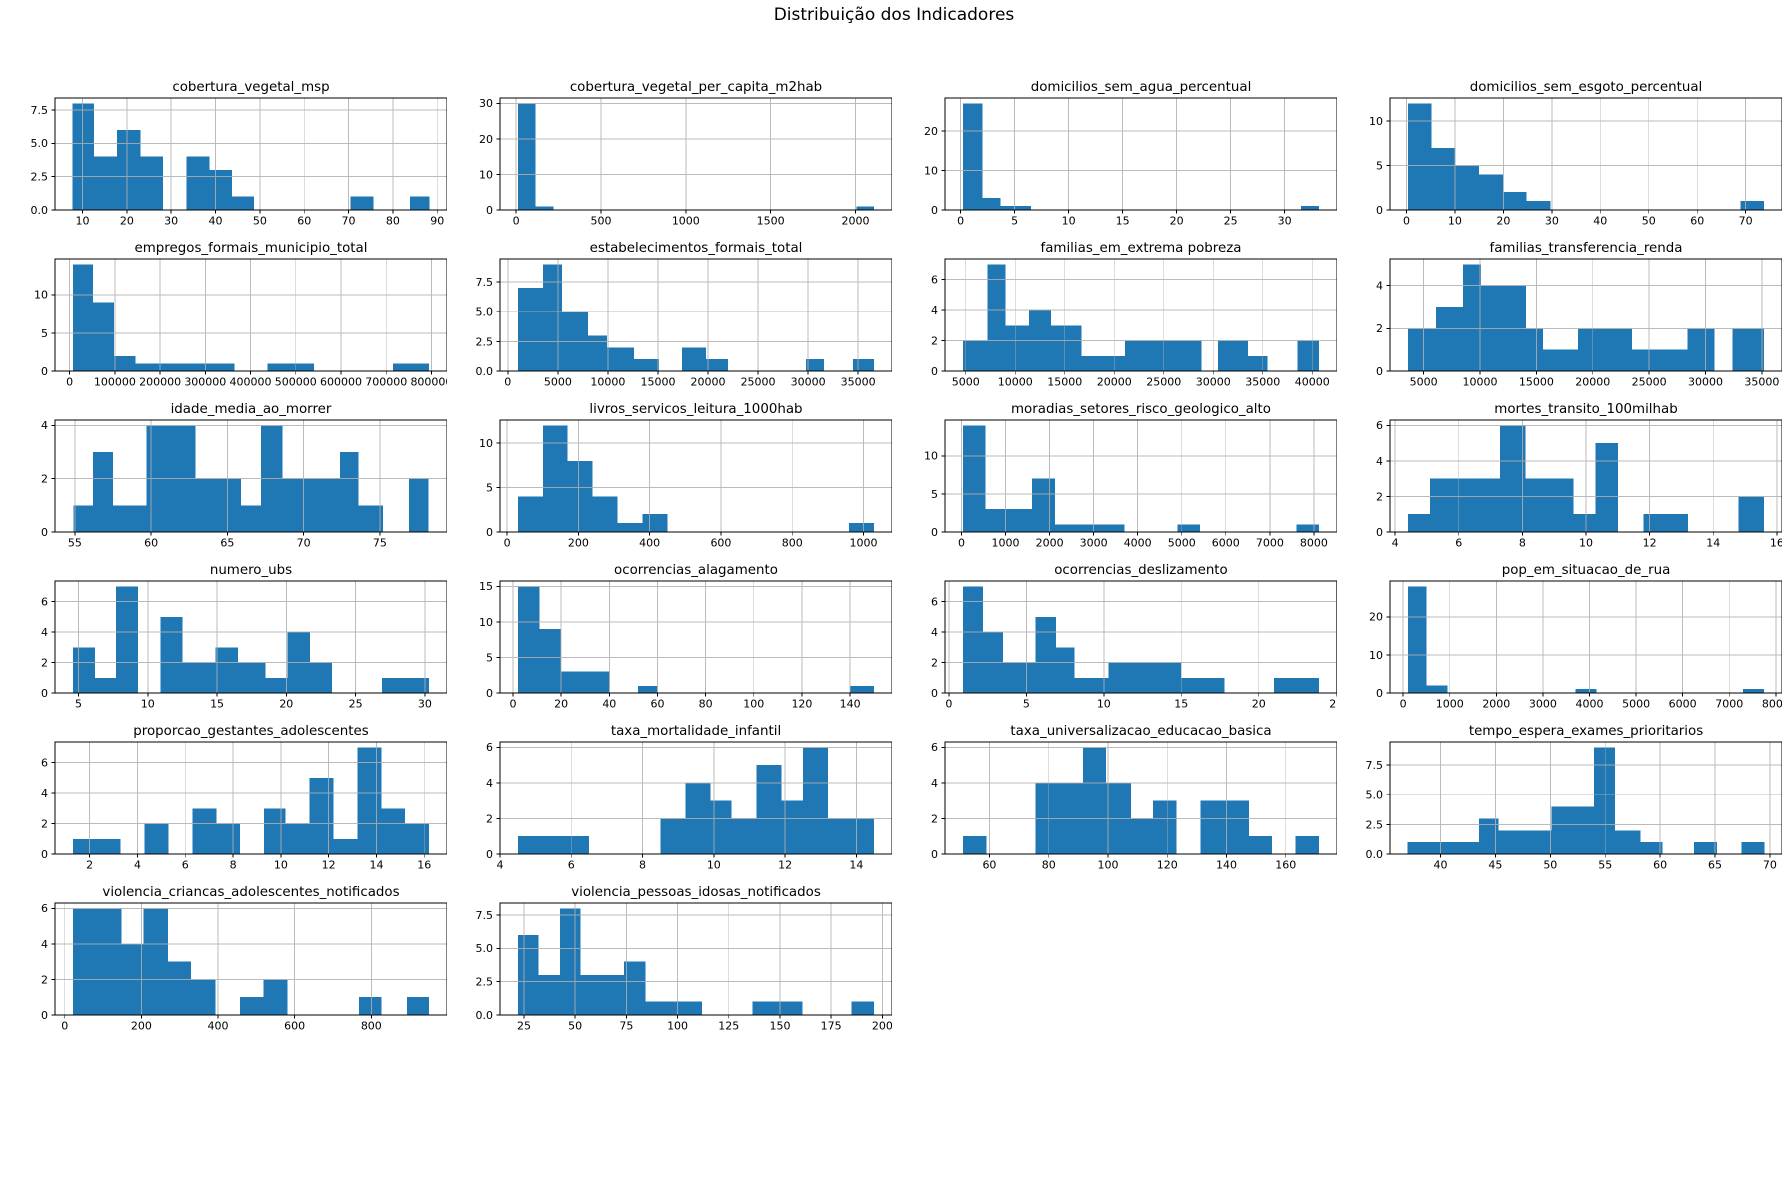 The height and width of the screenshot is (1181, 1788). Describe the element at coordinates (1586, 248) in the screenshot. I see `subplot-title: familias_transferencia_renda` at that location.